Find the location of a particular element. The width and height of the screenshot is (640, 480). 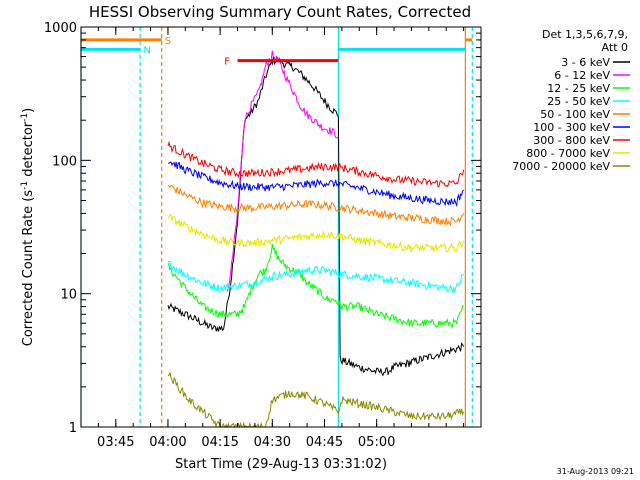

flag-label-s: S is located at coordinates (168, 41).